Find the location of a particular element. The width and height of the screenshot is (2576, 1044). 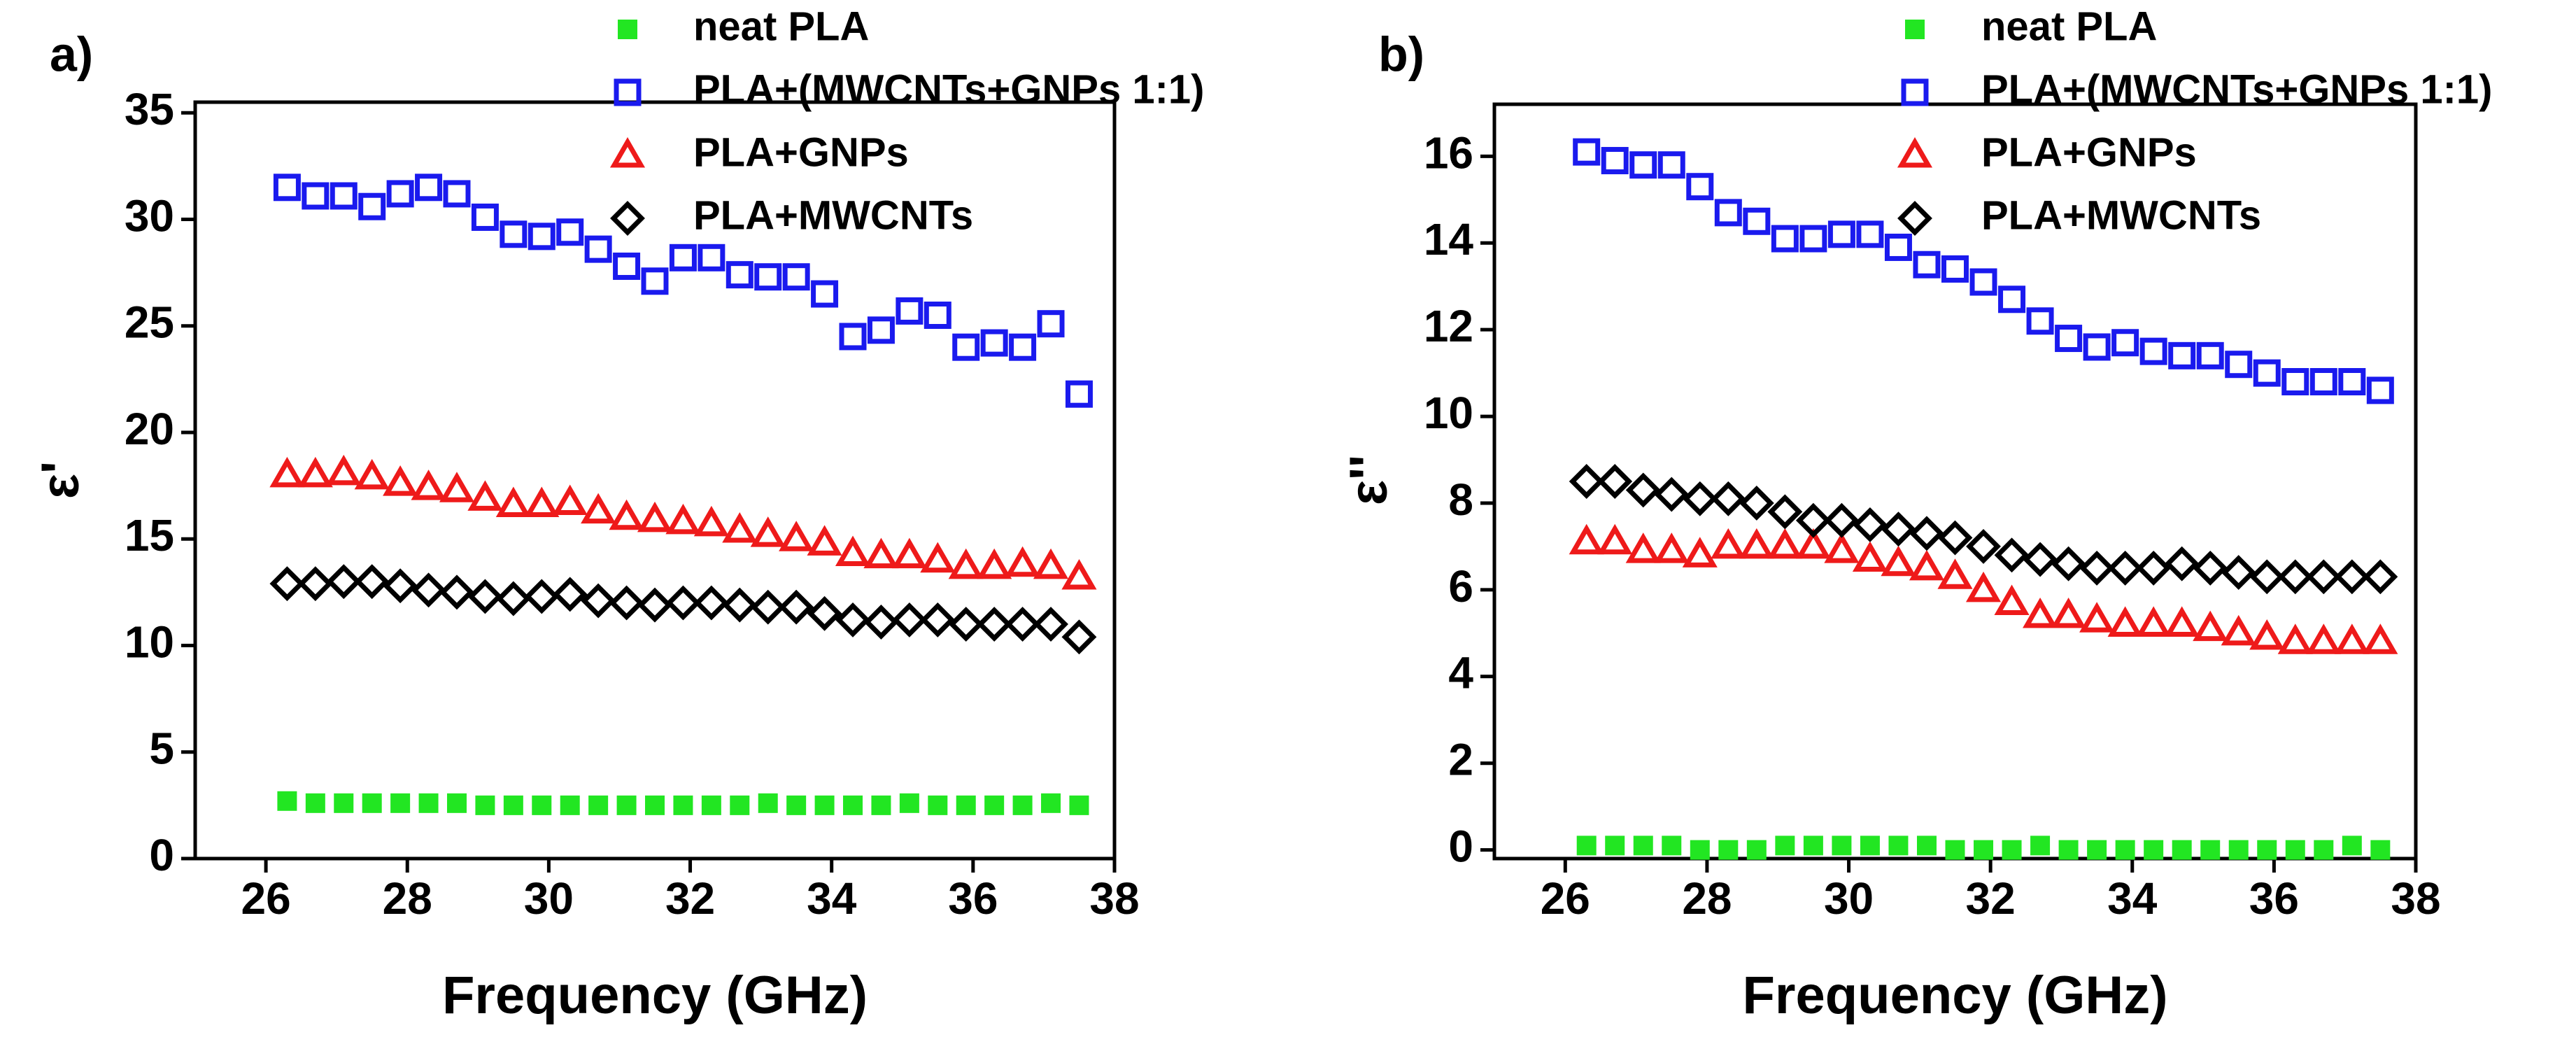

x-tick-label: 38 is located at coordinates (2415, 899).